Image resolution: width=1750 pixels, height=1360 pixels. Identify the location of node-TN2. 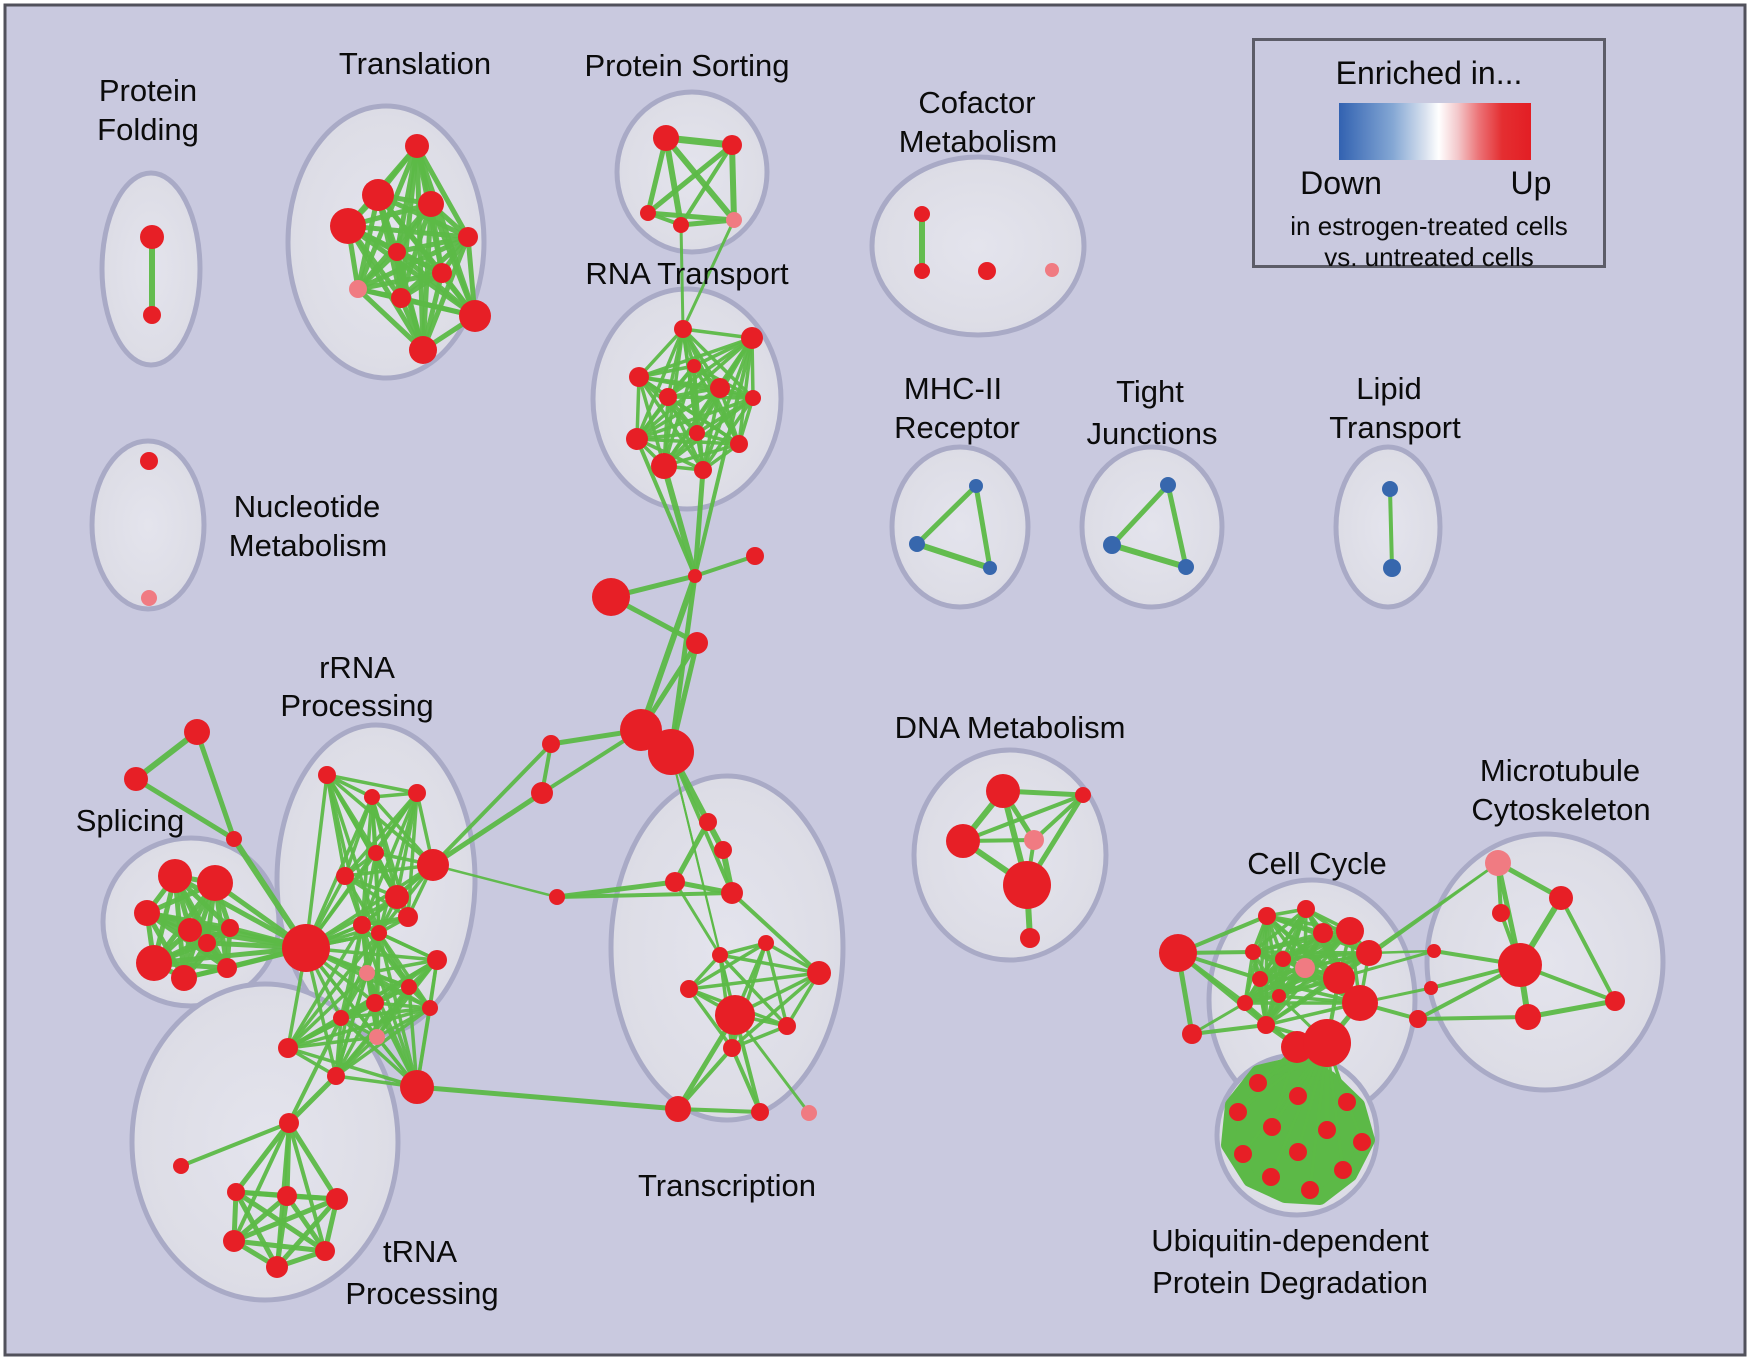
(236, 1192).